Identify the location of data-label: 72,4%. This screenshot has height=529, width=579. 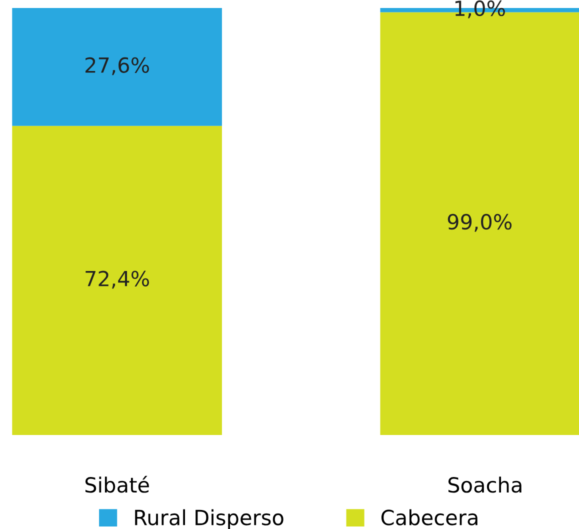
(117, 279).